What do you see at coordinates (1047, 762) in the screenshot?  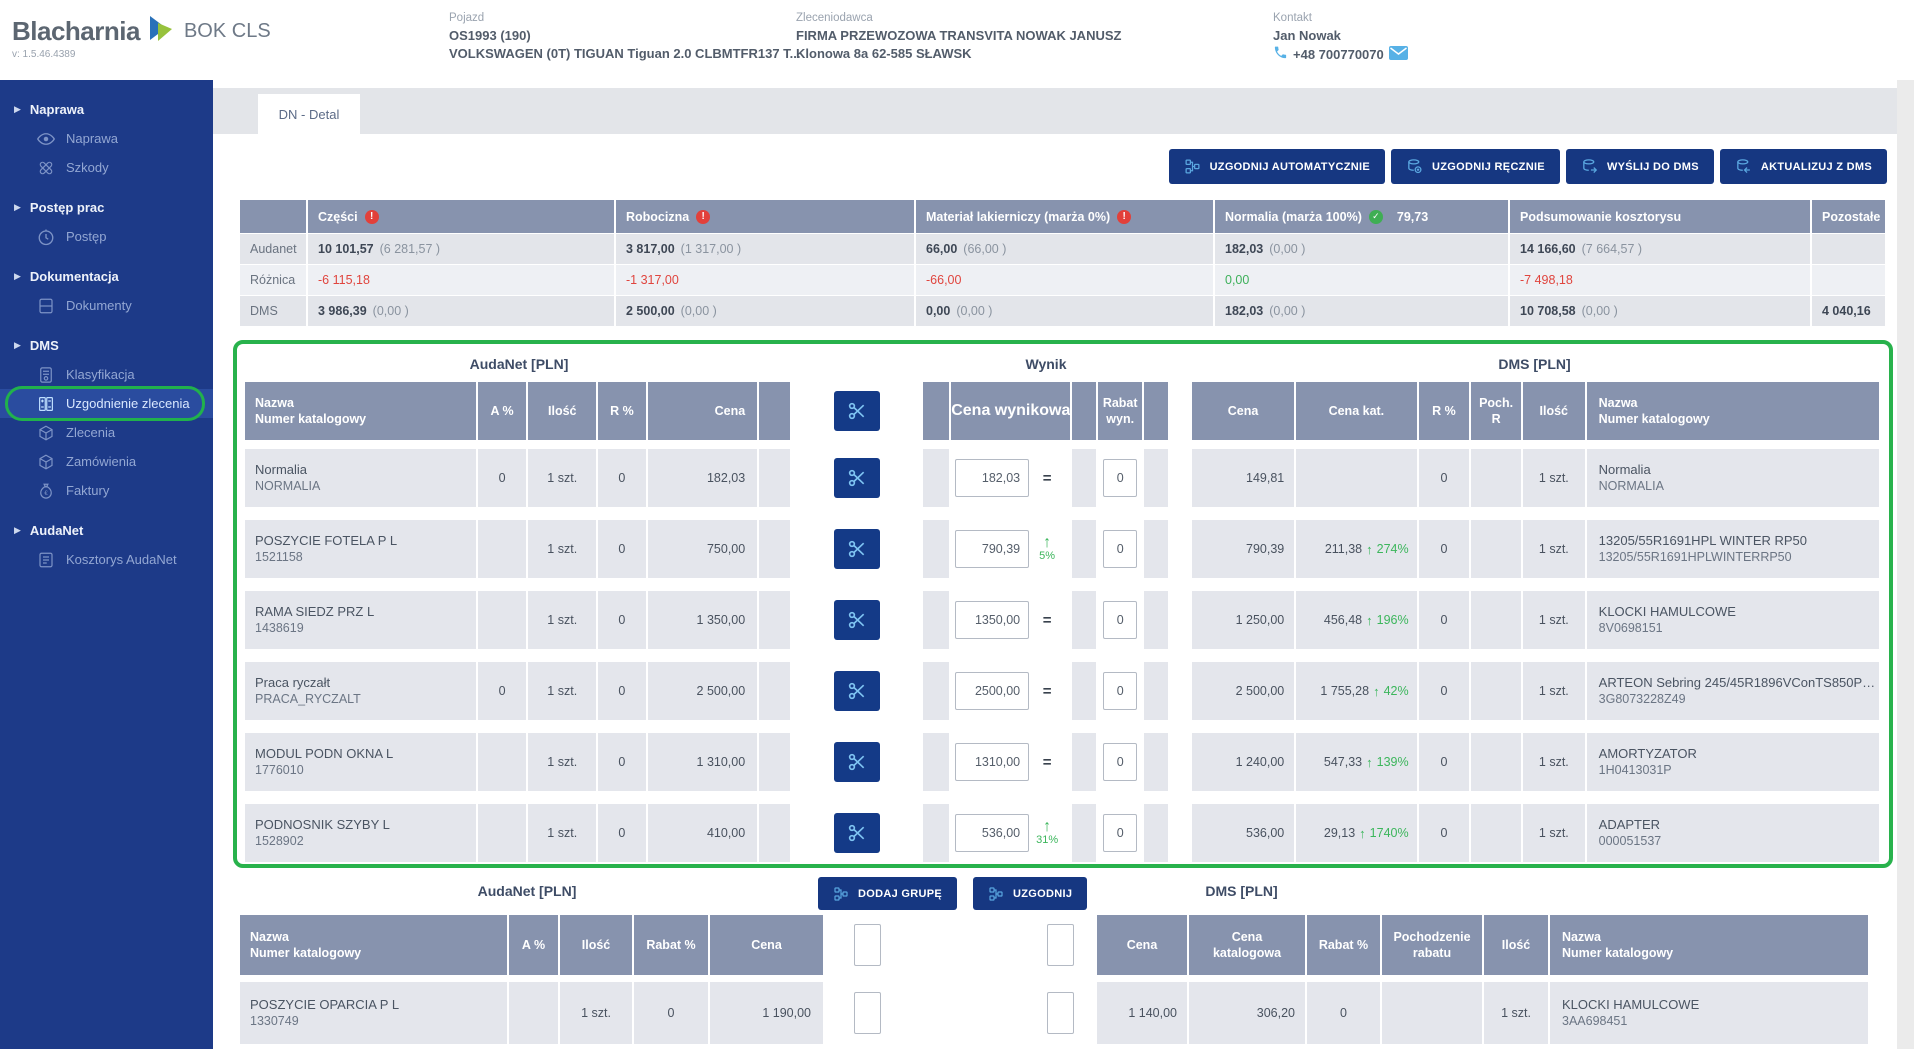 I see `equal-indicator: =` at bounding box center [1047, 762].